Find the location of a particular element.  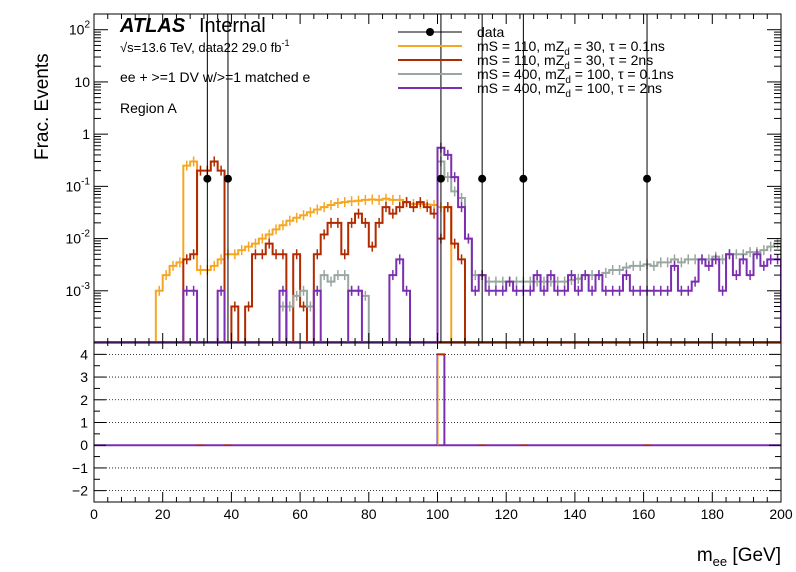

ratio-y-tick-label: 4 is located at coordinates (84, 354).